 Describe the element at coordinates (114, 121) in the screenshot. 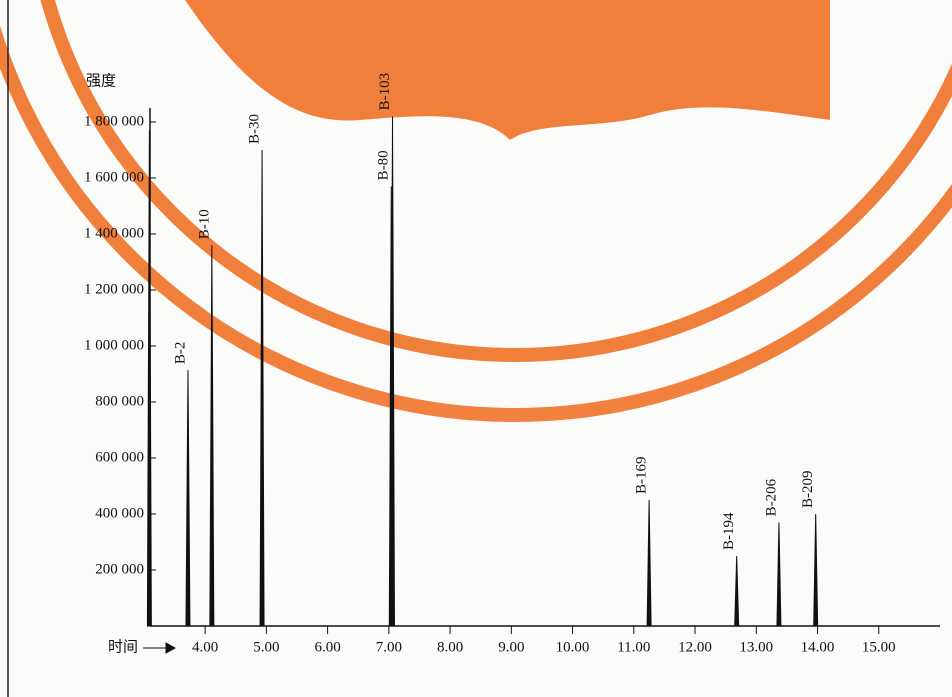

I see `y-tick-label: 1 800 000` at that location.